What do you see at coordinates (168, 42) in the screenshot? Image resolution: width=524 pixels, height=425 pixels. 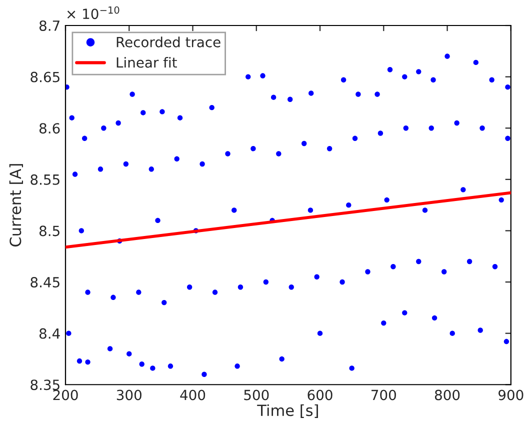 I see `legend-label: Recorded trace` at bounding box center [168, 42].